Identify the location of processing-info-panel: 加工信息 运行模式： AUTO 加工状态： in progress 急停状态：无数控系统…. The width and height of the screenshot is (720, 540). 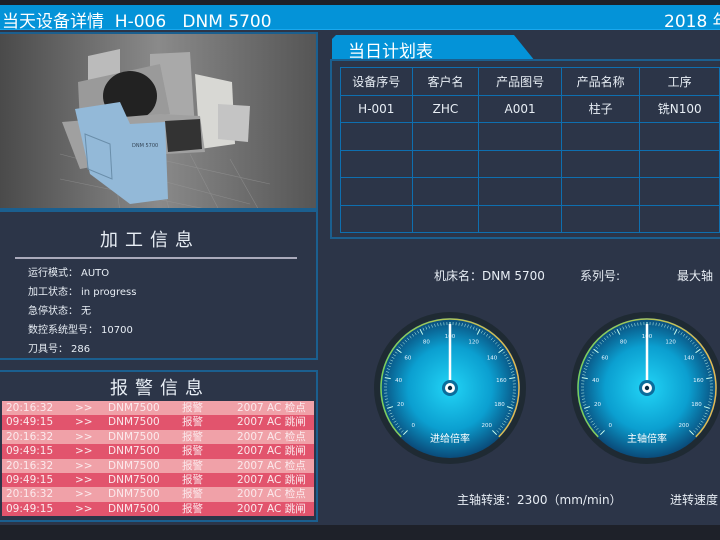
(159, 285).